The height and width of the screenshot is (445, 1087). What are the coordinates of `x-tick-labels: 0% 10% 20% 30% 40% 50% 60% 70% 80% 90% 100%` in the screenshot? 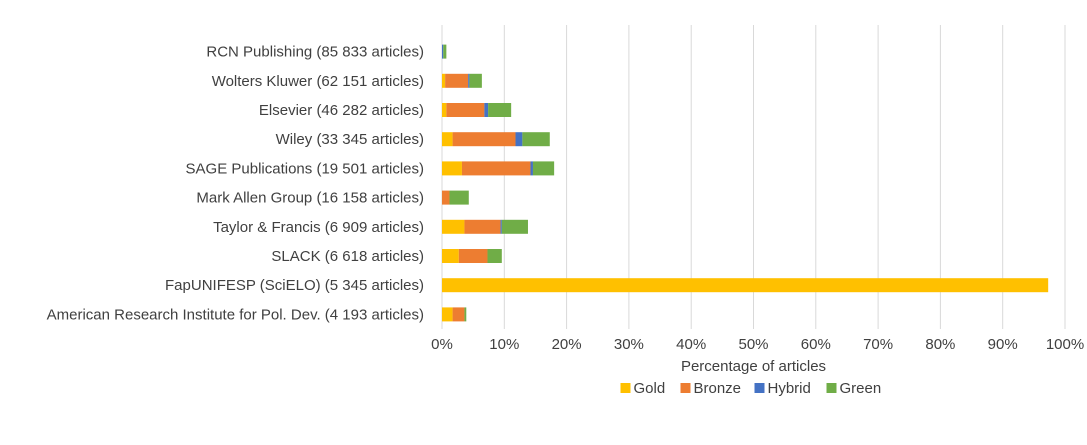 It's located at (757, 344).